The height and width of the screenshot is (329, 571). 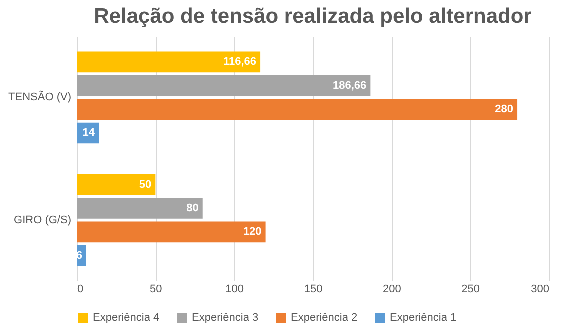 What do you see at coordinates (350, 86) in the screenshot?
I see `data-label: 186,66` at bounding box center [350, 86].